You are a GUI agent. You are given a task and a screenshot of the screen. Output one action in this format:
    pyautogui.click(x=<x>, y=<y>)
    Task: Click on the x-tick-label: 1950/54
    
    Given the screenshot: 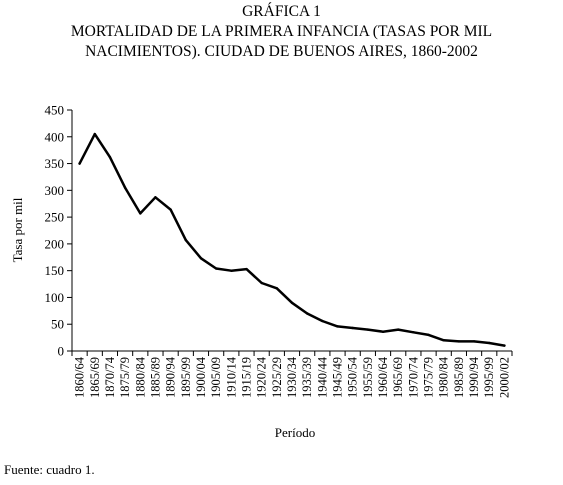 What is the action you would take?
    pyautogui.click(x=353, y=377)
    